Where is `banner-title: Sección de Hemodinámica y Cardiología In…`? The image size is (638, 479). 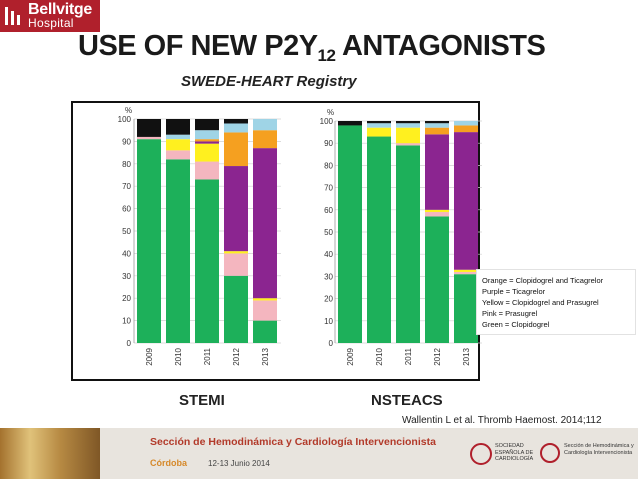
banner-title: Sección de Hemodinámica y Cardiología In… is located at coordinates (293, 442).